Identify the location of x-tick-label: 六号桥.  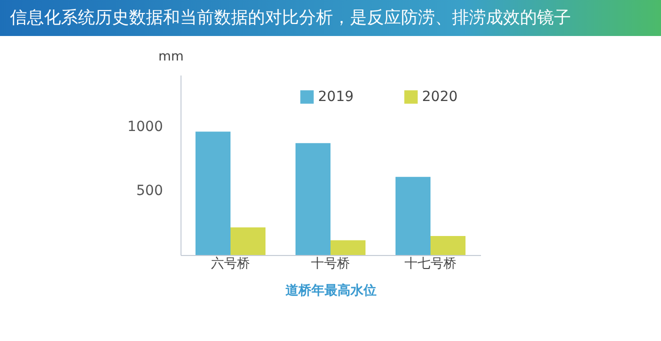
(230, 264).